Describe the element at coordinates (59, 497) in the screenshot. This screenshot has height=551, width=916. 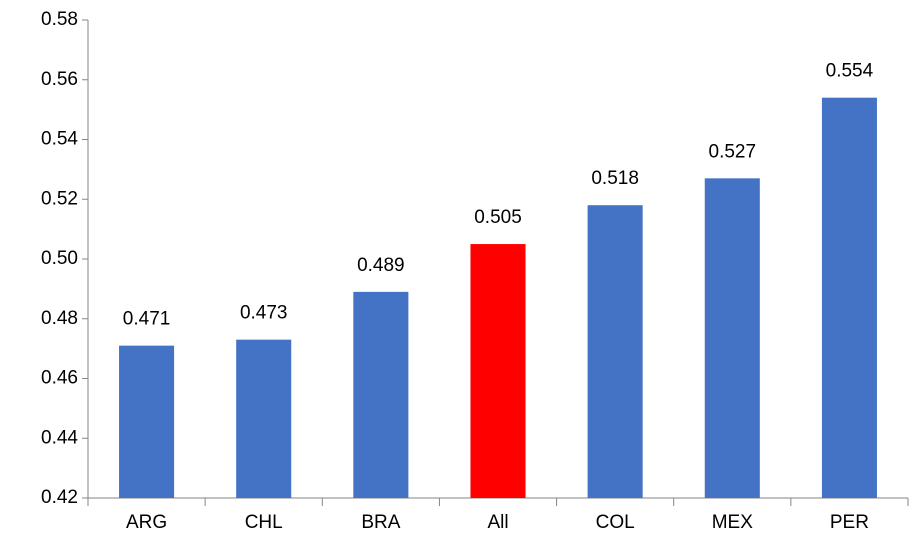
I see `y-tick-label: 0.42` at that location.